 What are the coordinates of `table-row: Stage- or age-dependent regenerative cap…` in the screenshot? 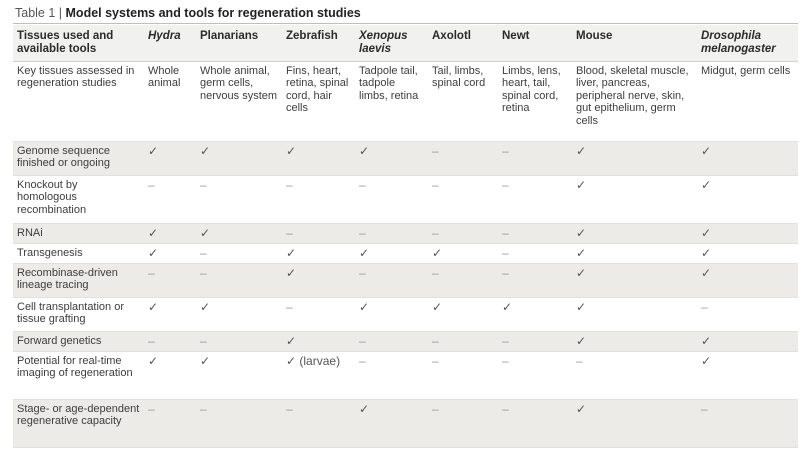 It's located at (405, 423).